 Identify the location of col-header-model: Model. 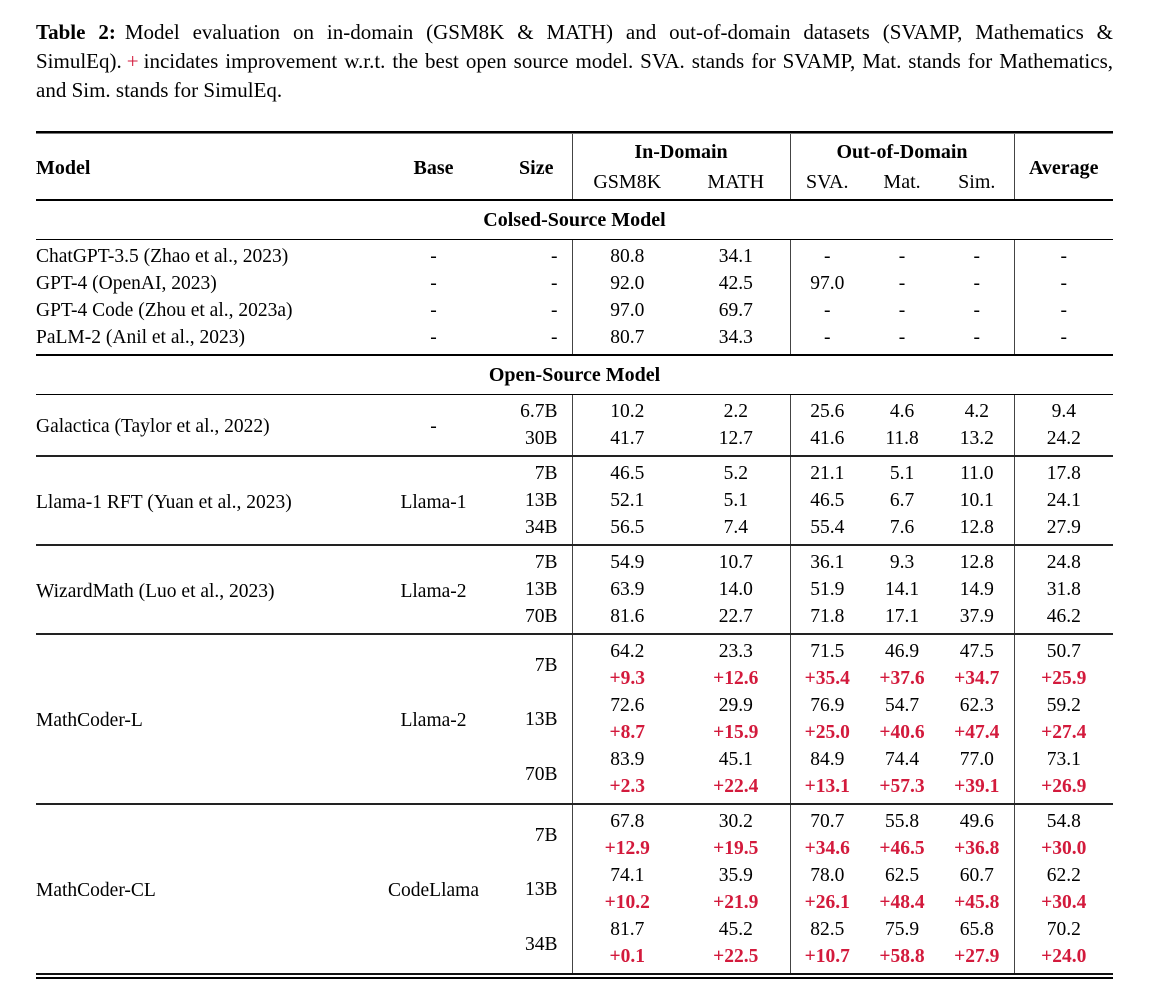
(63, 167).